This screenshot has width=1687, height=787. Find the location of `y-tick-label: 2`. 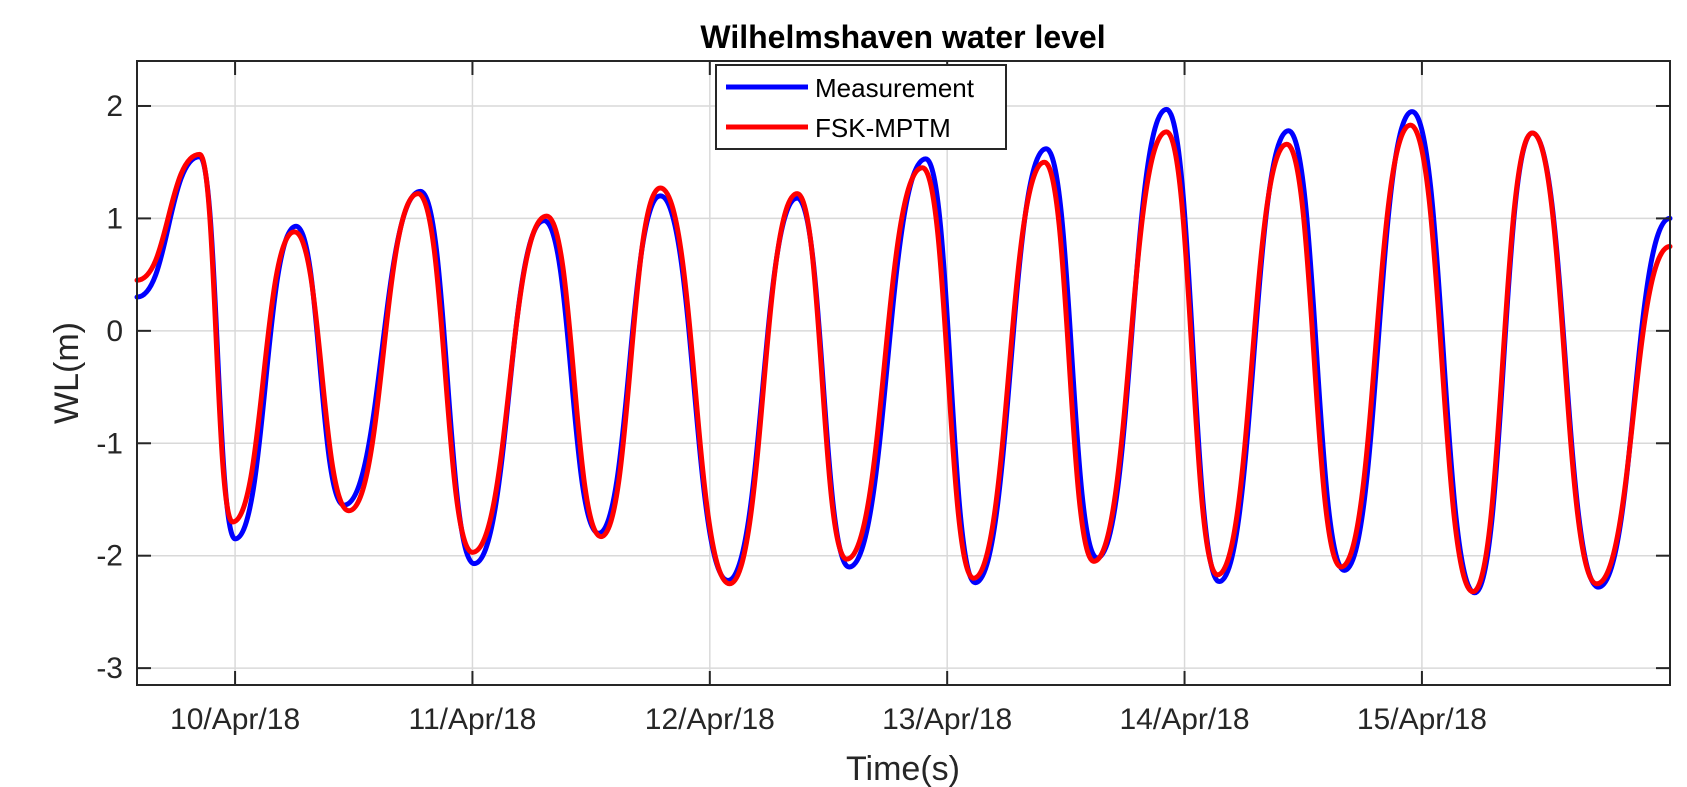

y-tick-label: 2 is located at coordinates (114, 106).